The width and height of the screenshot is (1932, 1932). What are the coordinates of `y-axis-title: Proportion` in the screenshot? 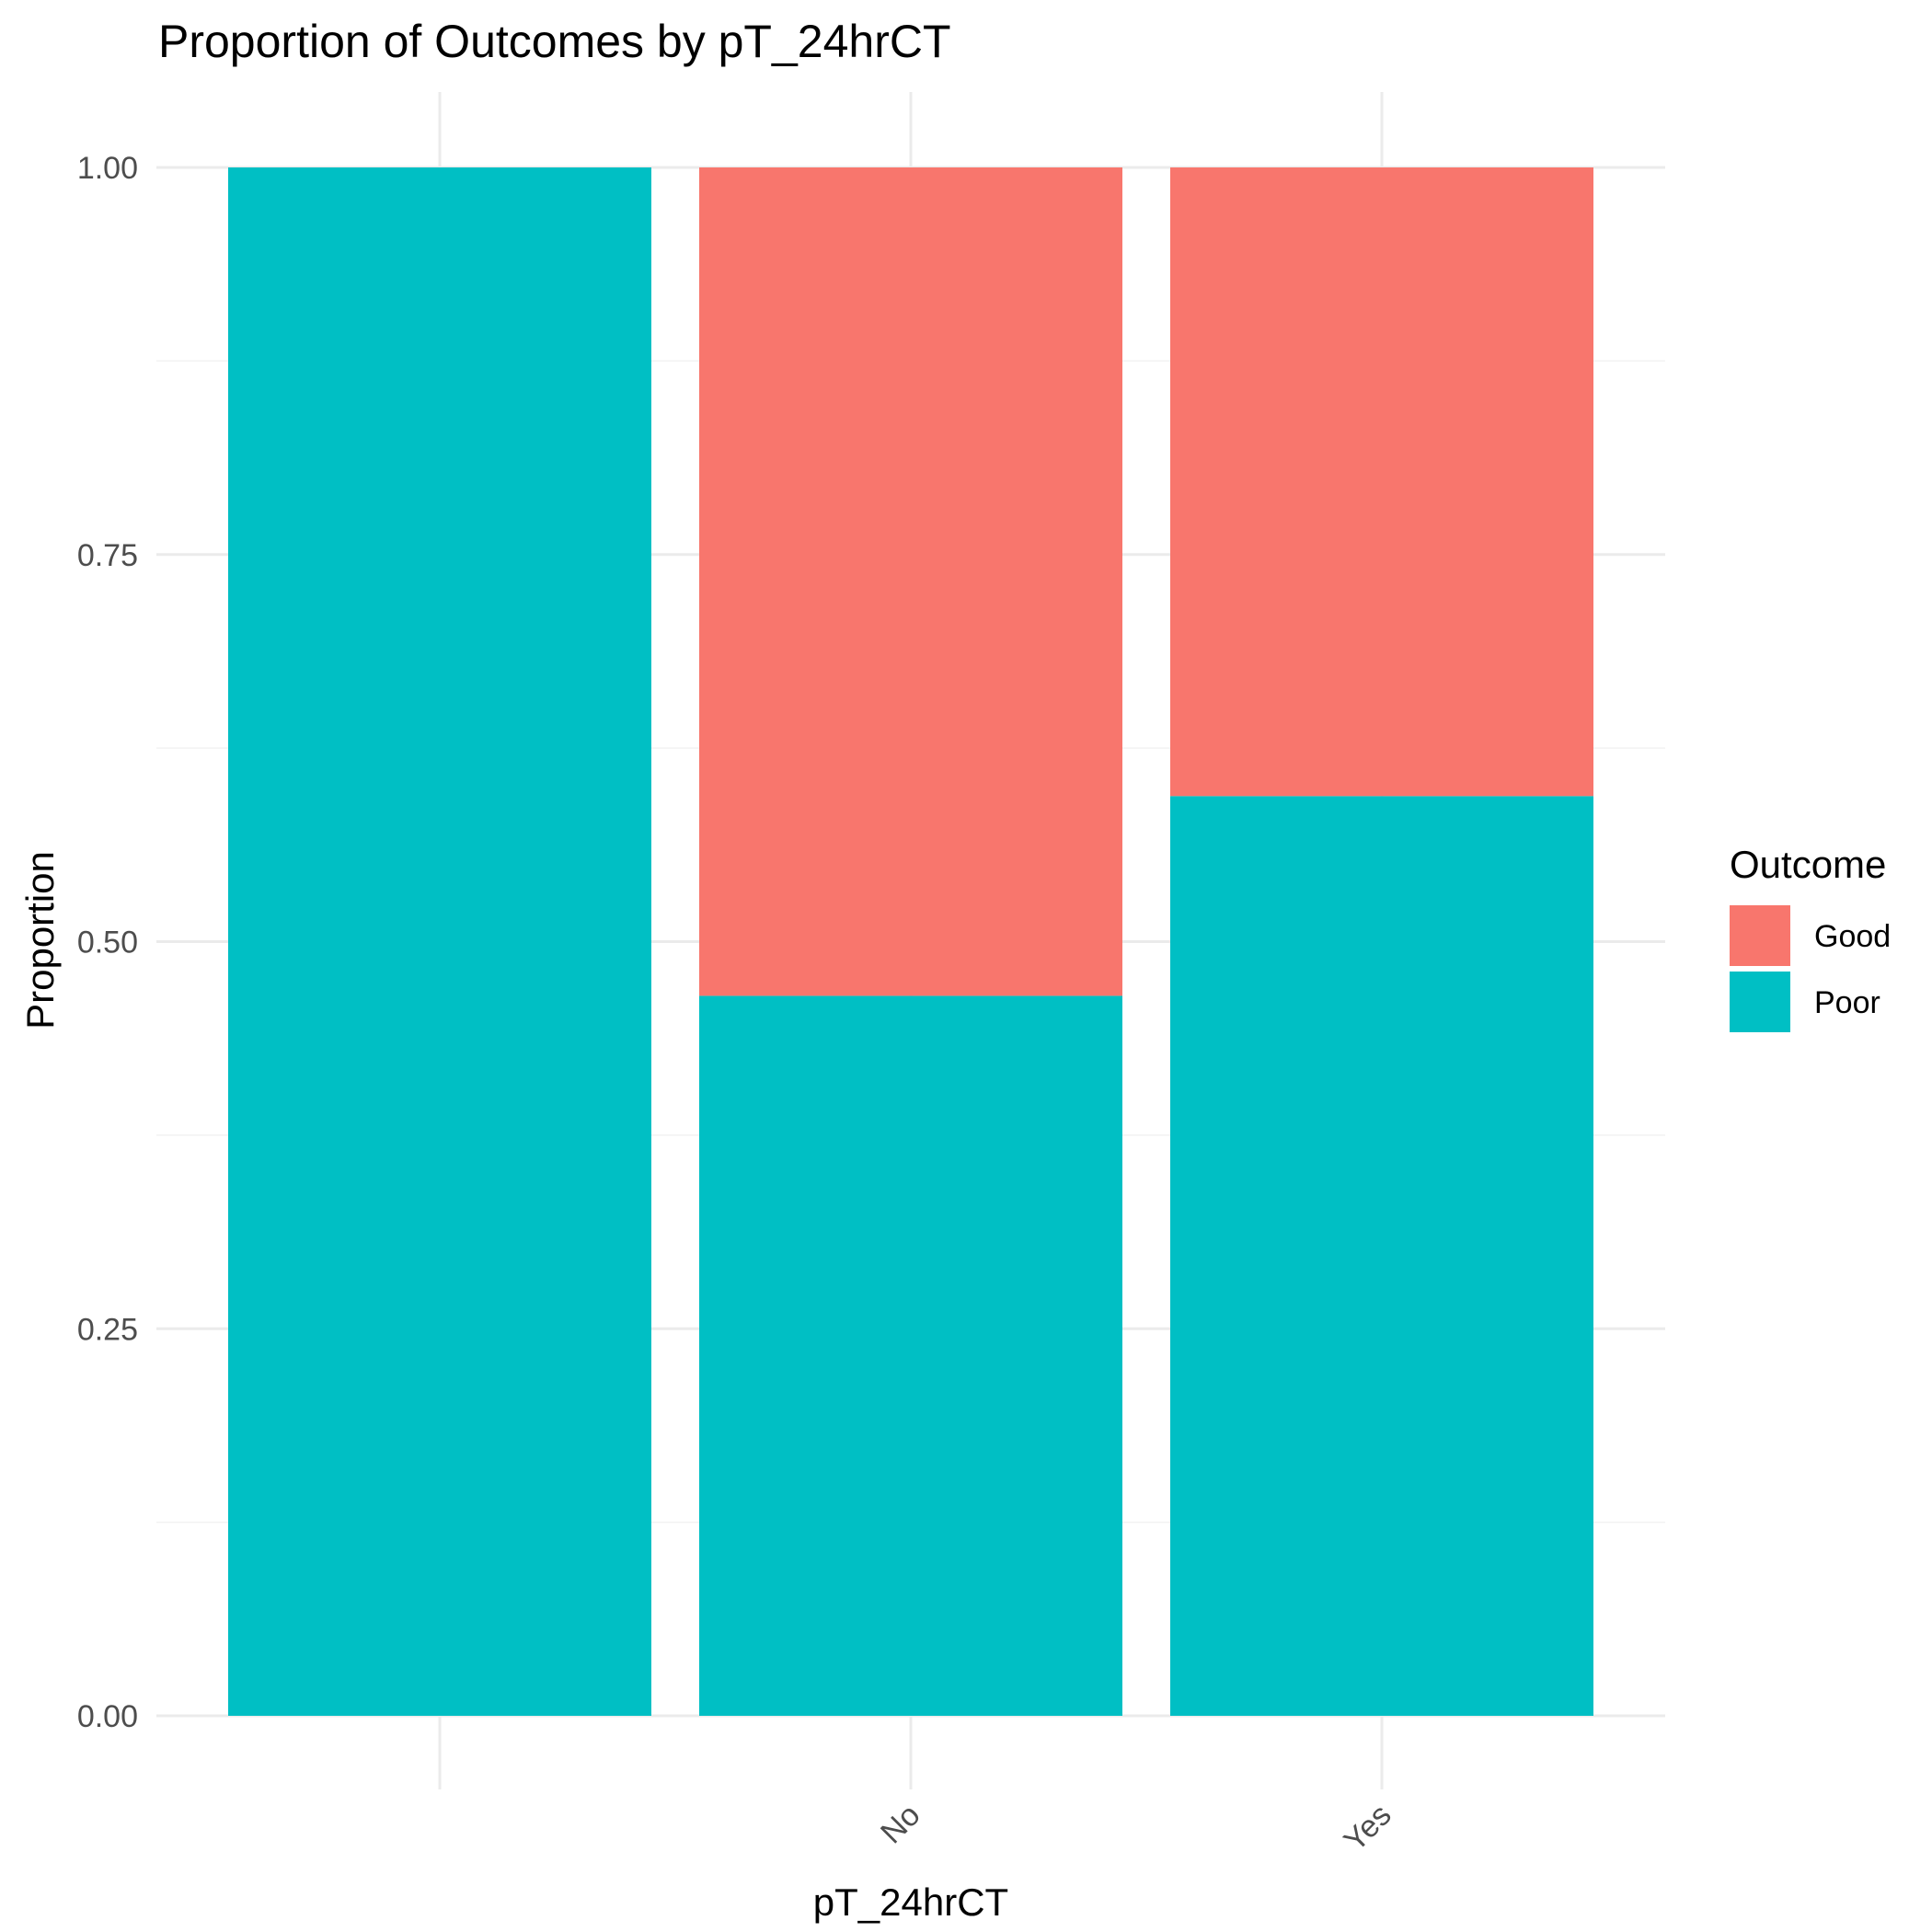 It's located at (40, 940).